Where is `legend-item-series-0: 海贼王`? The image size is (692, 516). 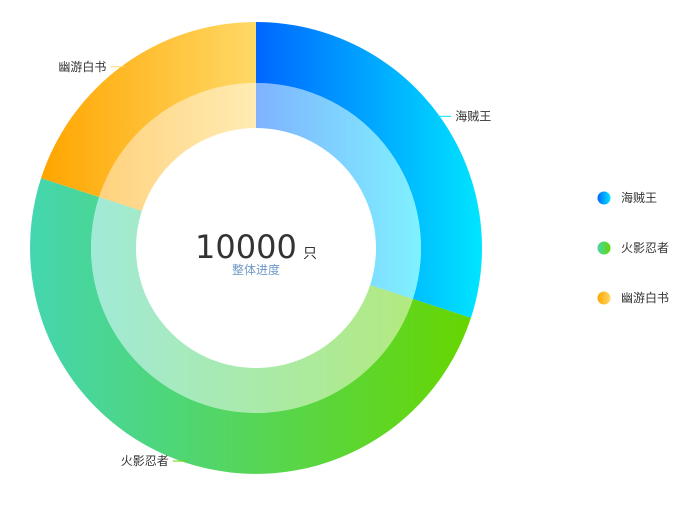 legend-item-series-0: 海贼王 is located at coordinates (627, 197).